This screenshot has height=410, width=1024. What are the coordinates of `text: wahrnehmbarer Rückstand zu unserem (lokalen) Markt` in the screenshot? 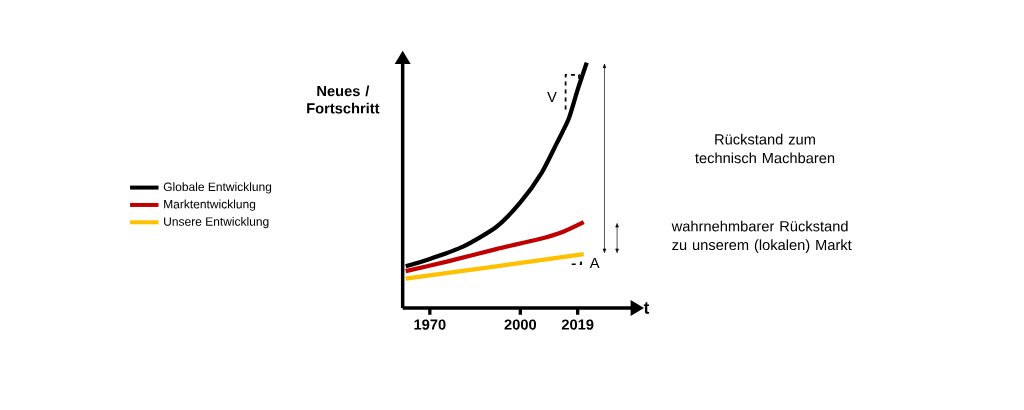 It's located at (761, 236).